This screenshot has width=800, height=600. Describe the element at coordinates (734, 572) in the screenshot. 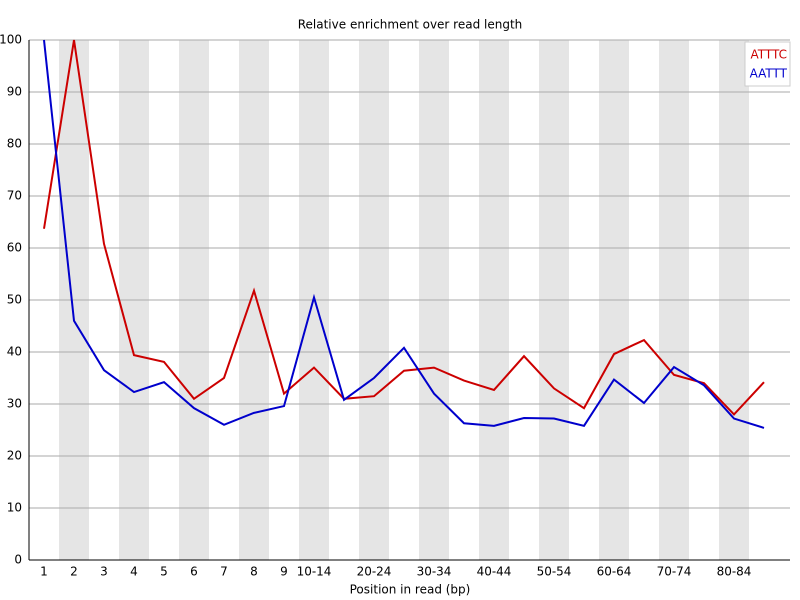

I see `x-tick-label: 80-84` at that location.